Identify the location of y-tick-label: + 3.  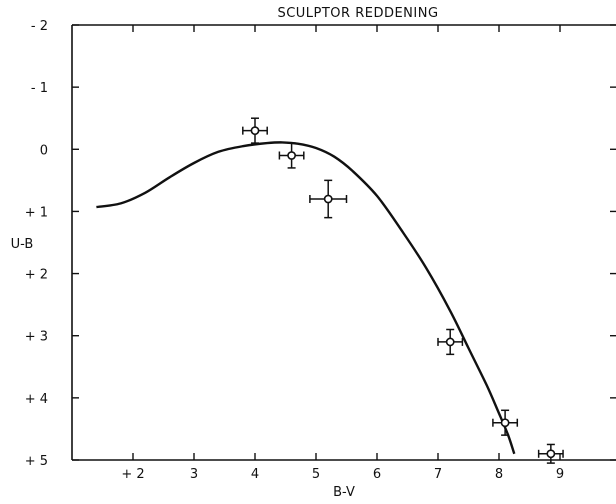
(36, 337).